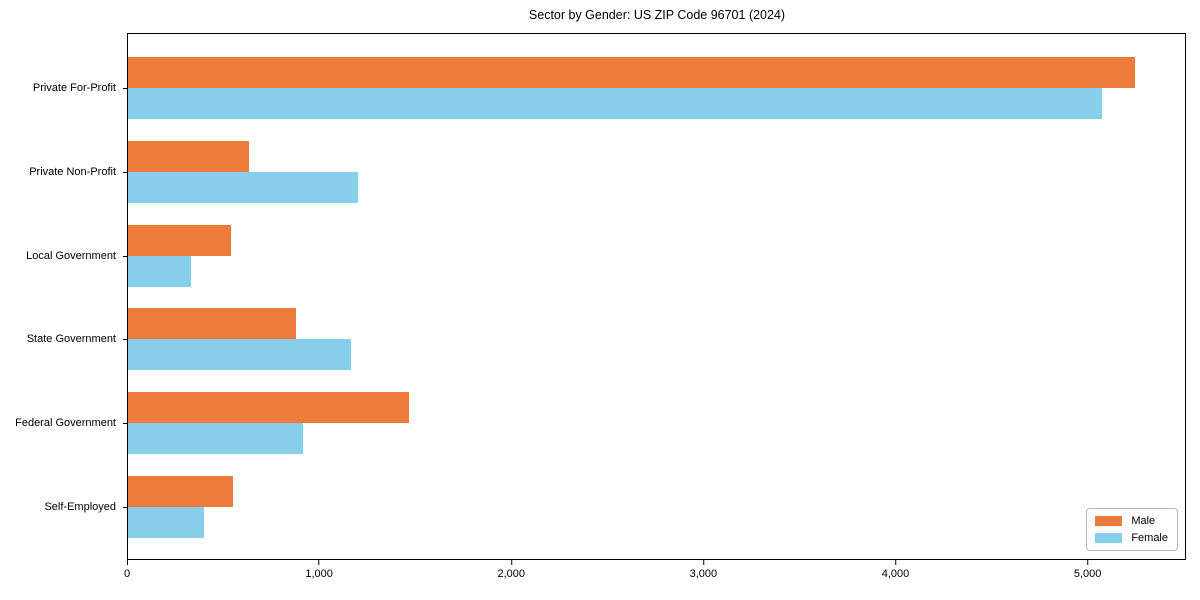  I want to click on bar-group: Private For-Profit, so click(609, 88).